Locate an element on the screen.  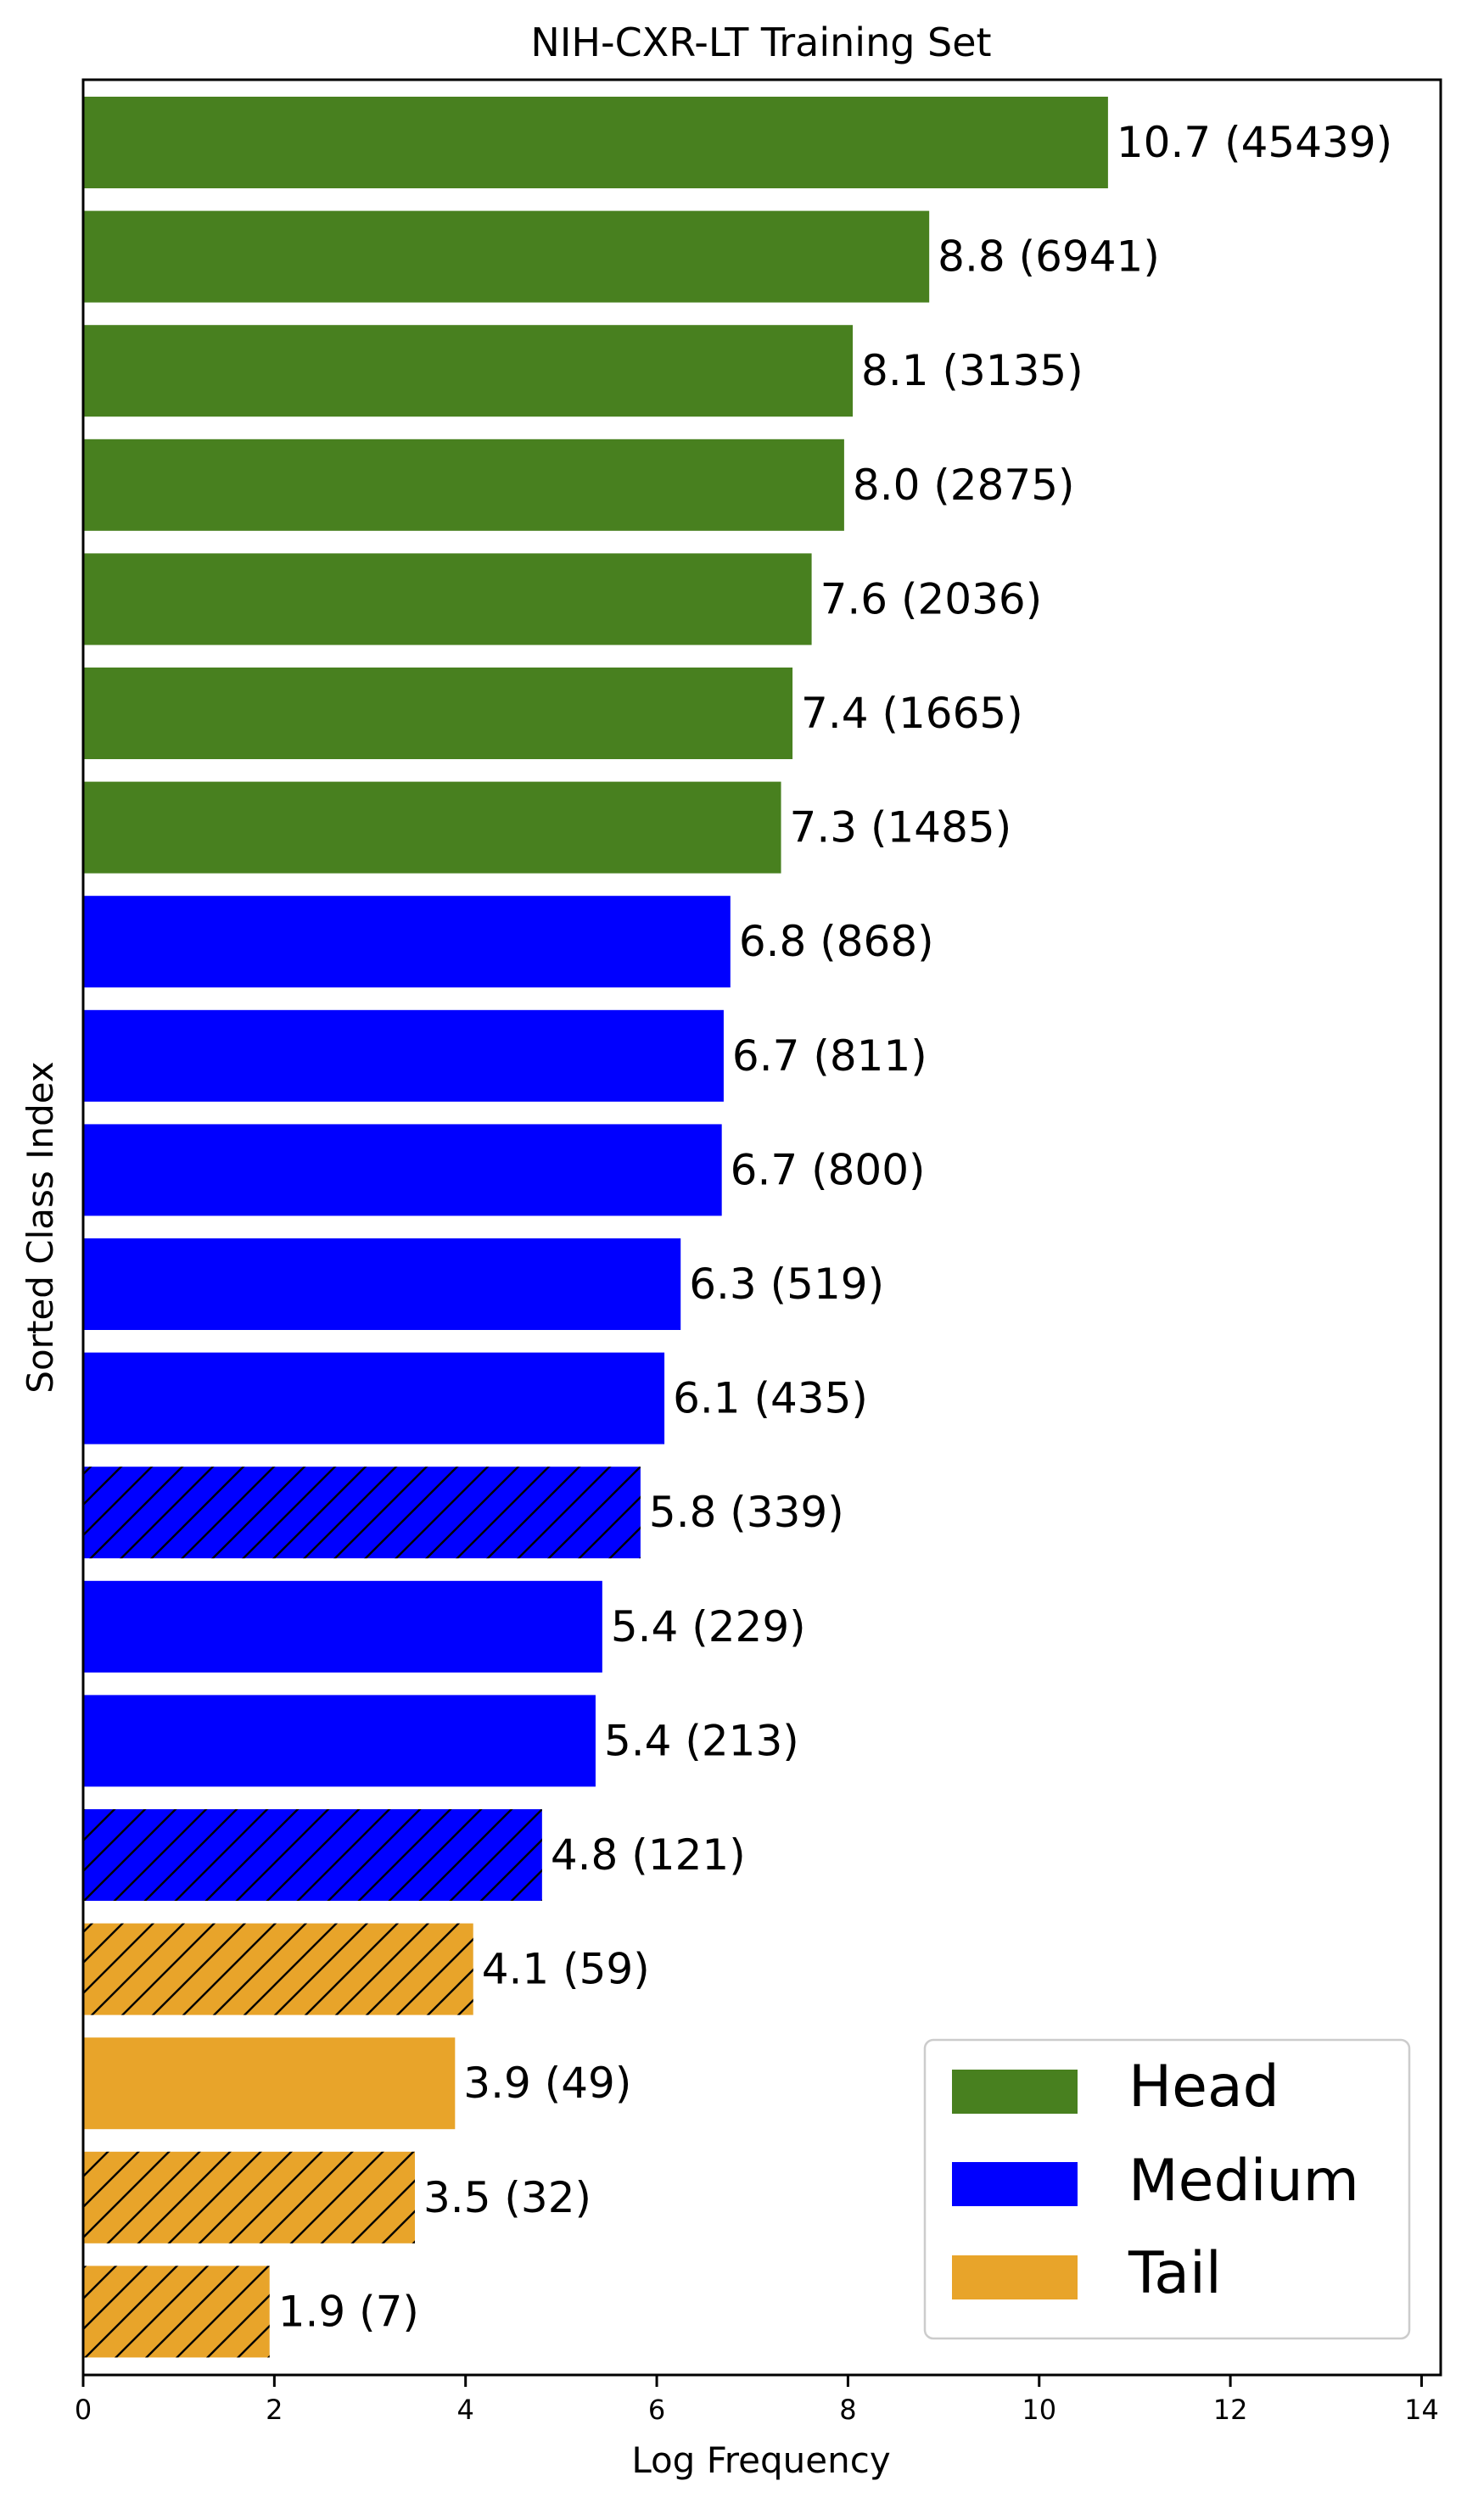
legend-label-head: Head is located at coordinates (1204, 2086).